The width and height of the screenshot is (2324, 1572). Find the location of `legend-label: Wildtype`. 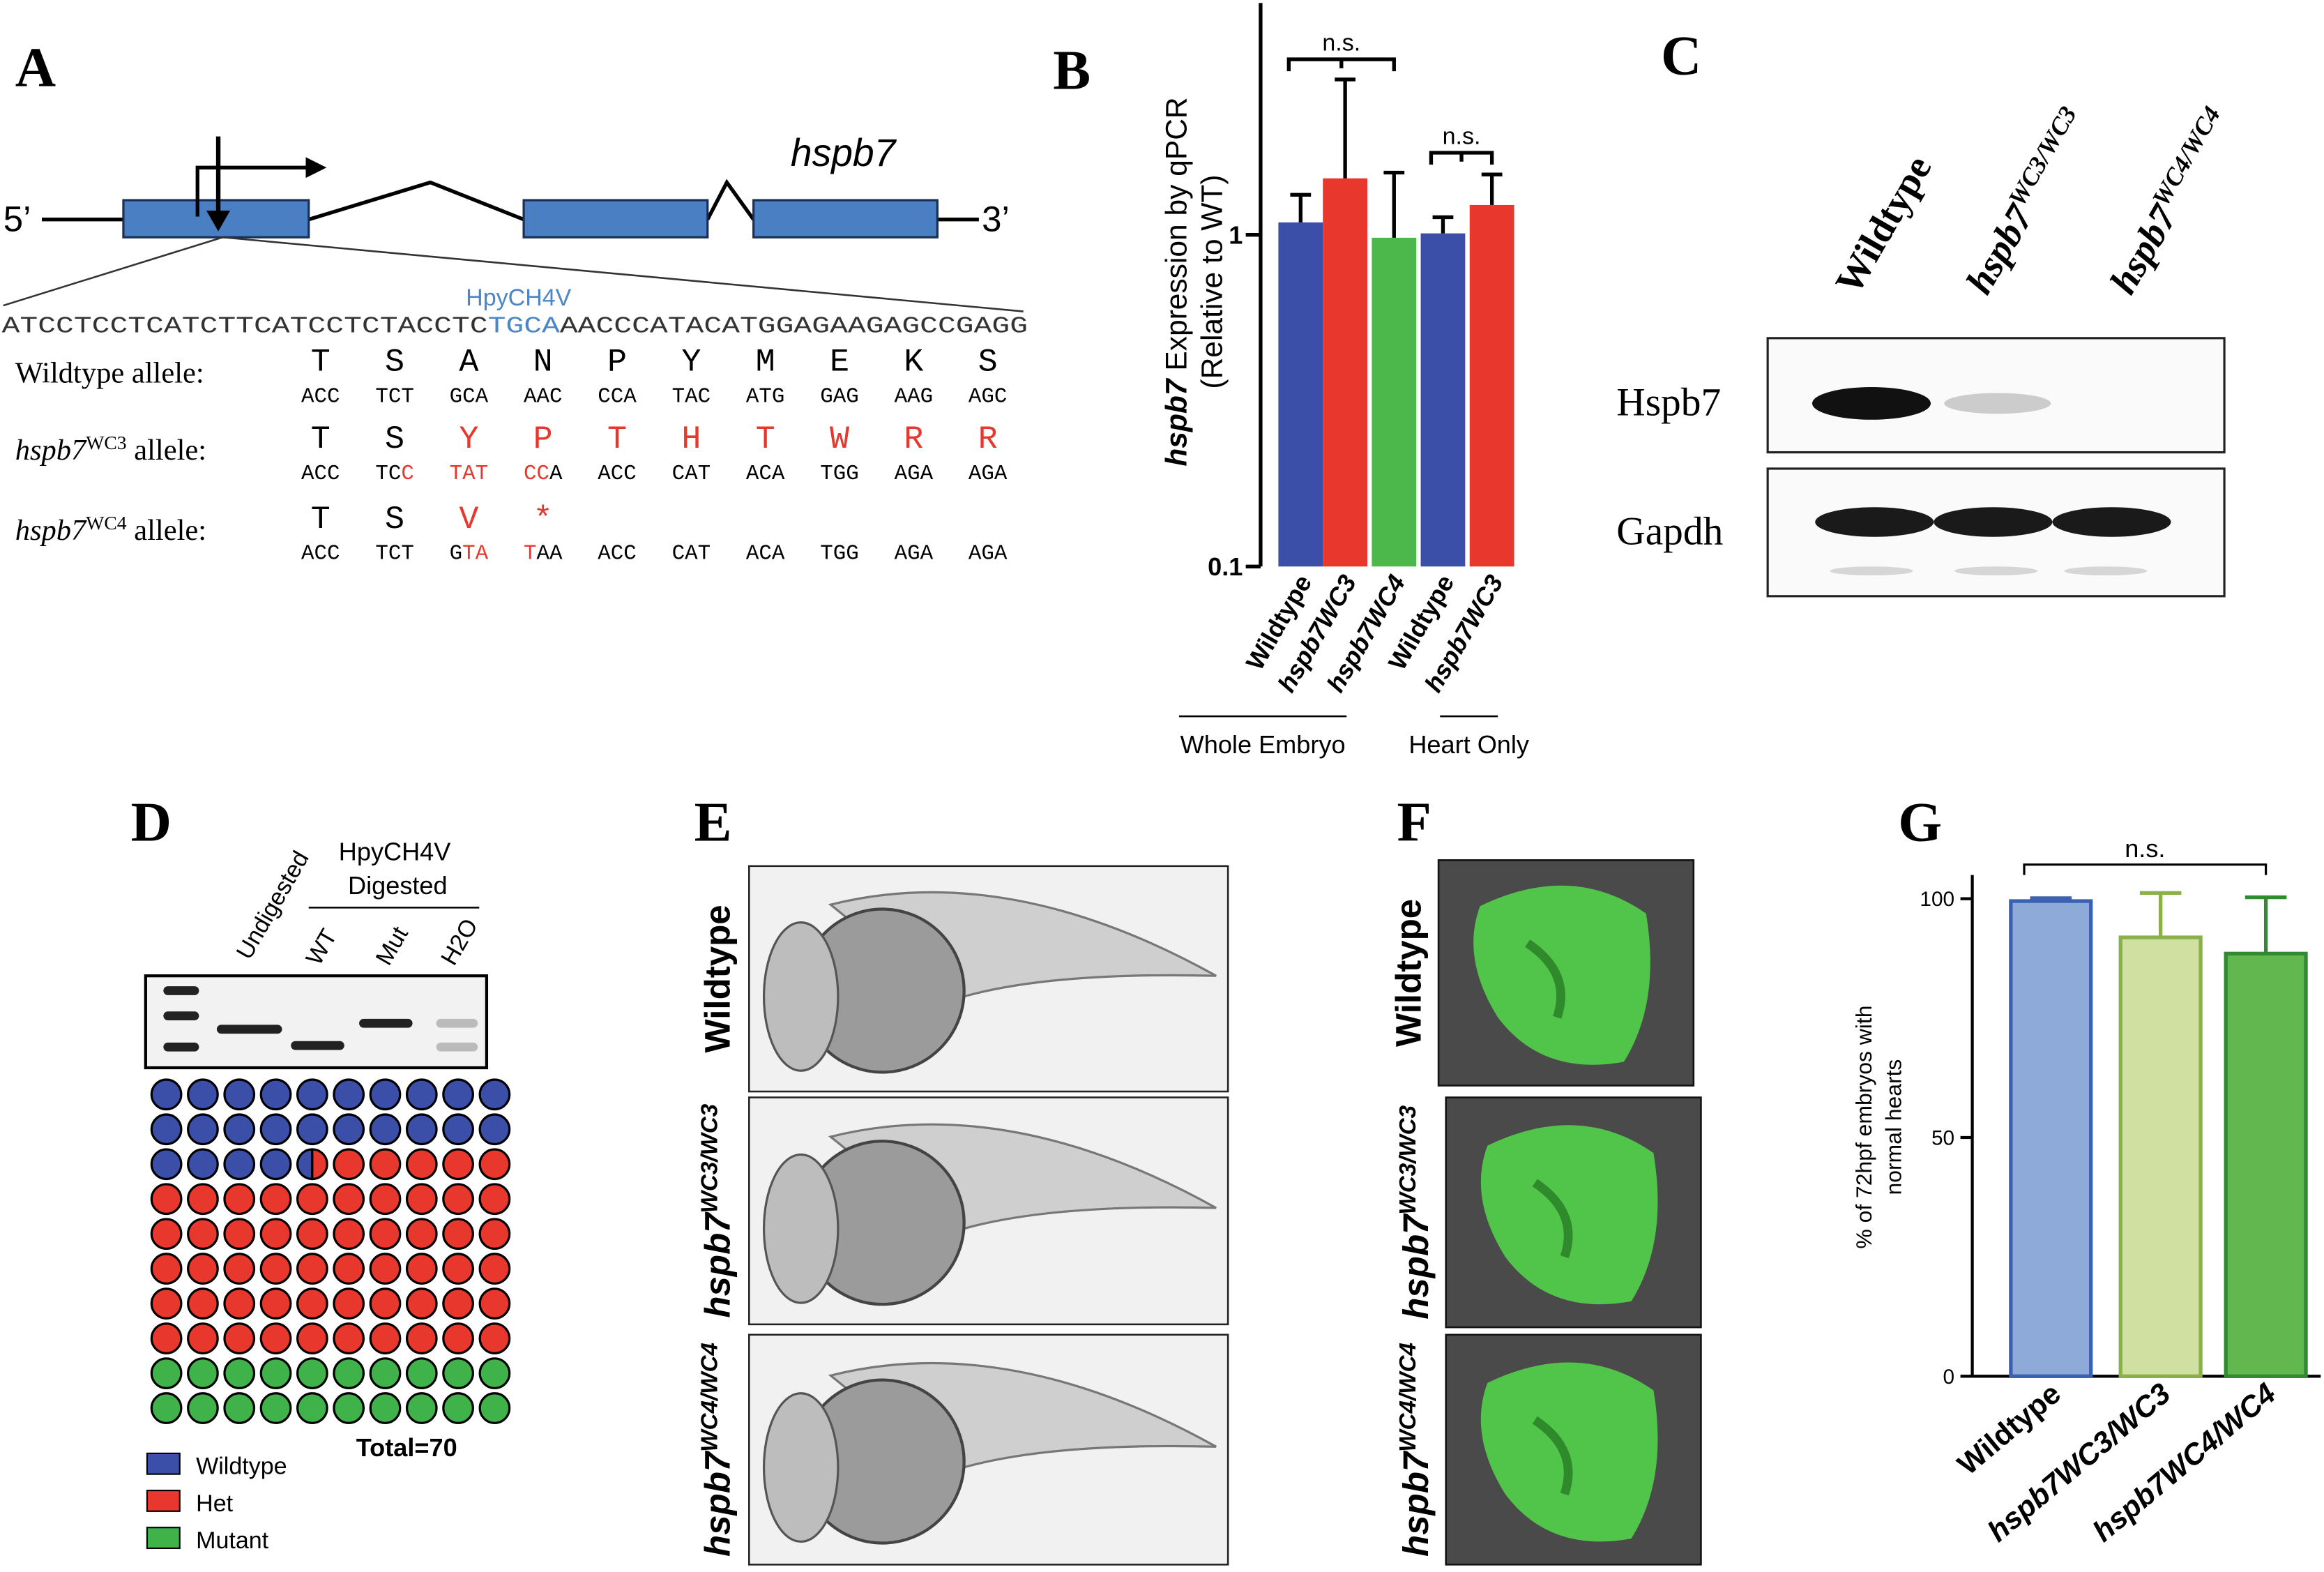

legend-label: Wildtype is located at coordinates (241, 1466).